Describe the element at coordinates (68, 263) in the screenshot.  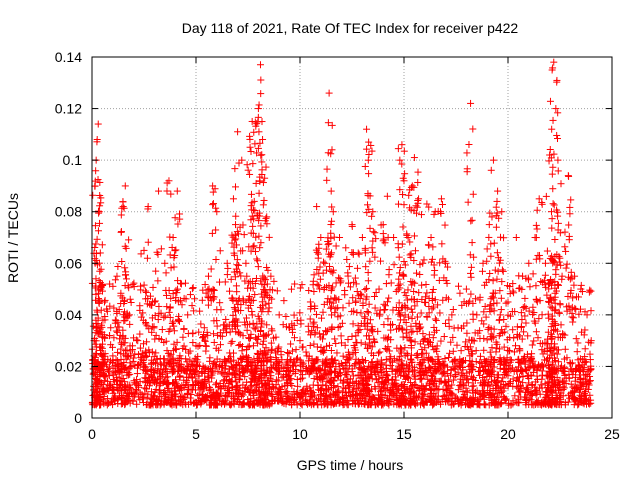
I see `y-tick-label: 0.06` at that location.